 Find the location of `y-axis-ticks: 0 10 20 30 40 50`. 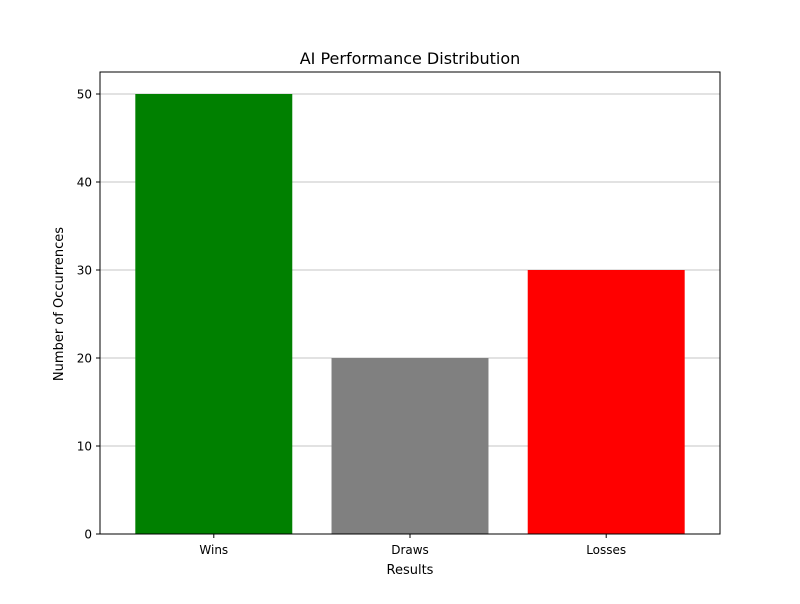

y-axis-ticks: 0 10 20 30 40 50 is located at coordinates (88, 315).